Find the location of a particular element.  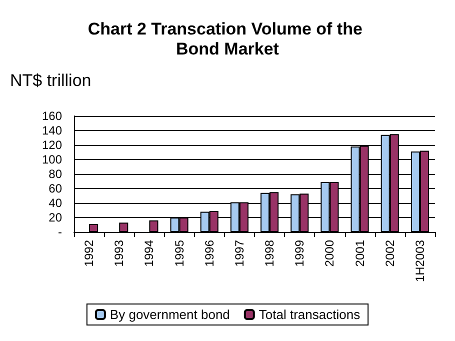

x-tick-label: 1995 is located at coordinates (179, 253).